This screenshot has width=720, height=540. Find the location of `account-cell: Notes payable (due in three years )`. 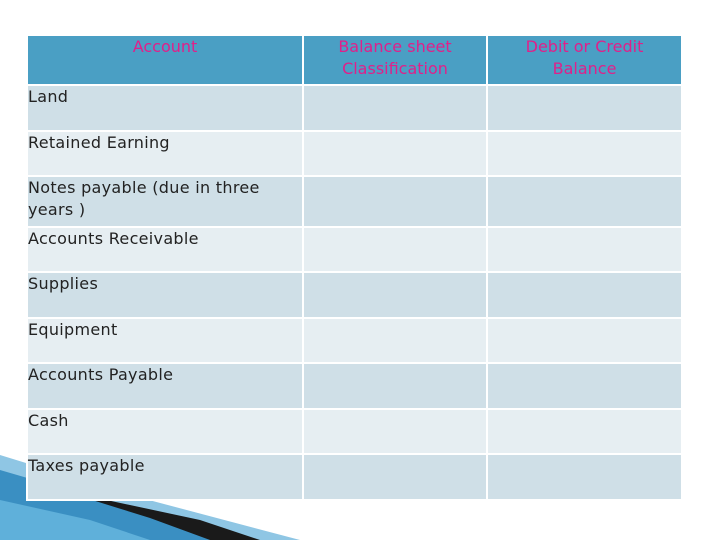

account-cell: Notes payable (due in three years ) is located at coordinates (165, 201).